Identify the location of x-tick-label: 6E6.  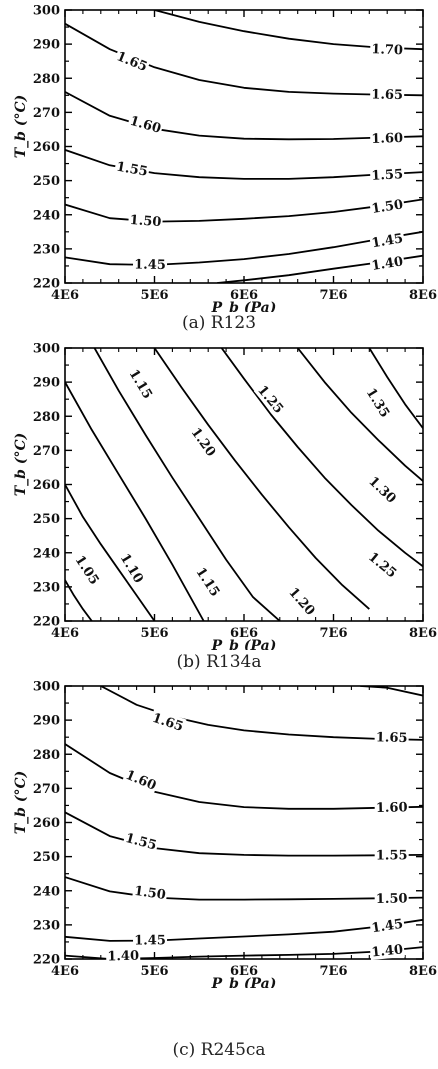
(244, 633).